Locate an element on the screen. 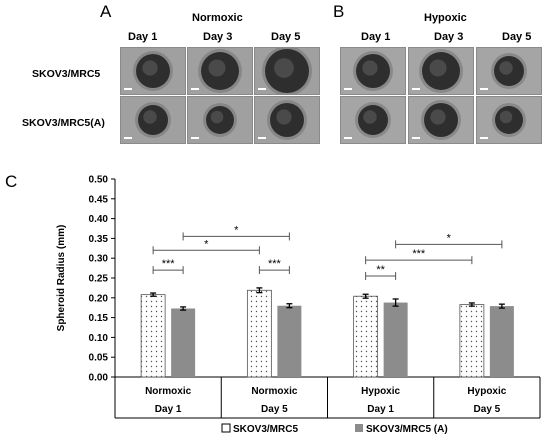 This screenshot has width=550, height=442. y-tick-label: 0.45 is located at coordinates (99, 199).